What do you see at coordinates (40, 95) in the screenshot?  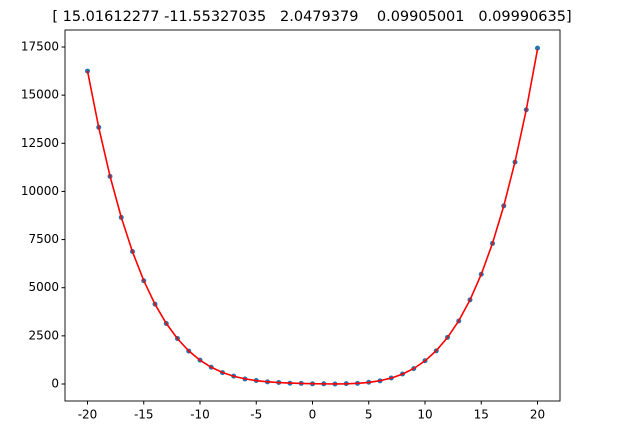 I see `y-tick-label: 15000` at bounding box center [40, 95].